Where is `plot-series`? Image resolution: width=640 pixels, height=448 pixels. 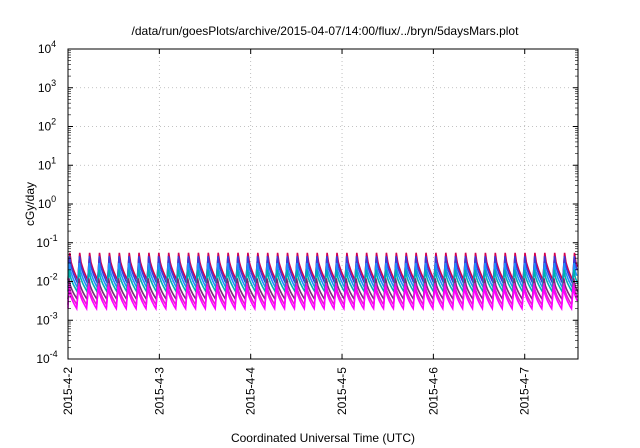
plot-series is located at coordinates (323, 282).